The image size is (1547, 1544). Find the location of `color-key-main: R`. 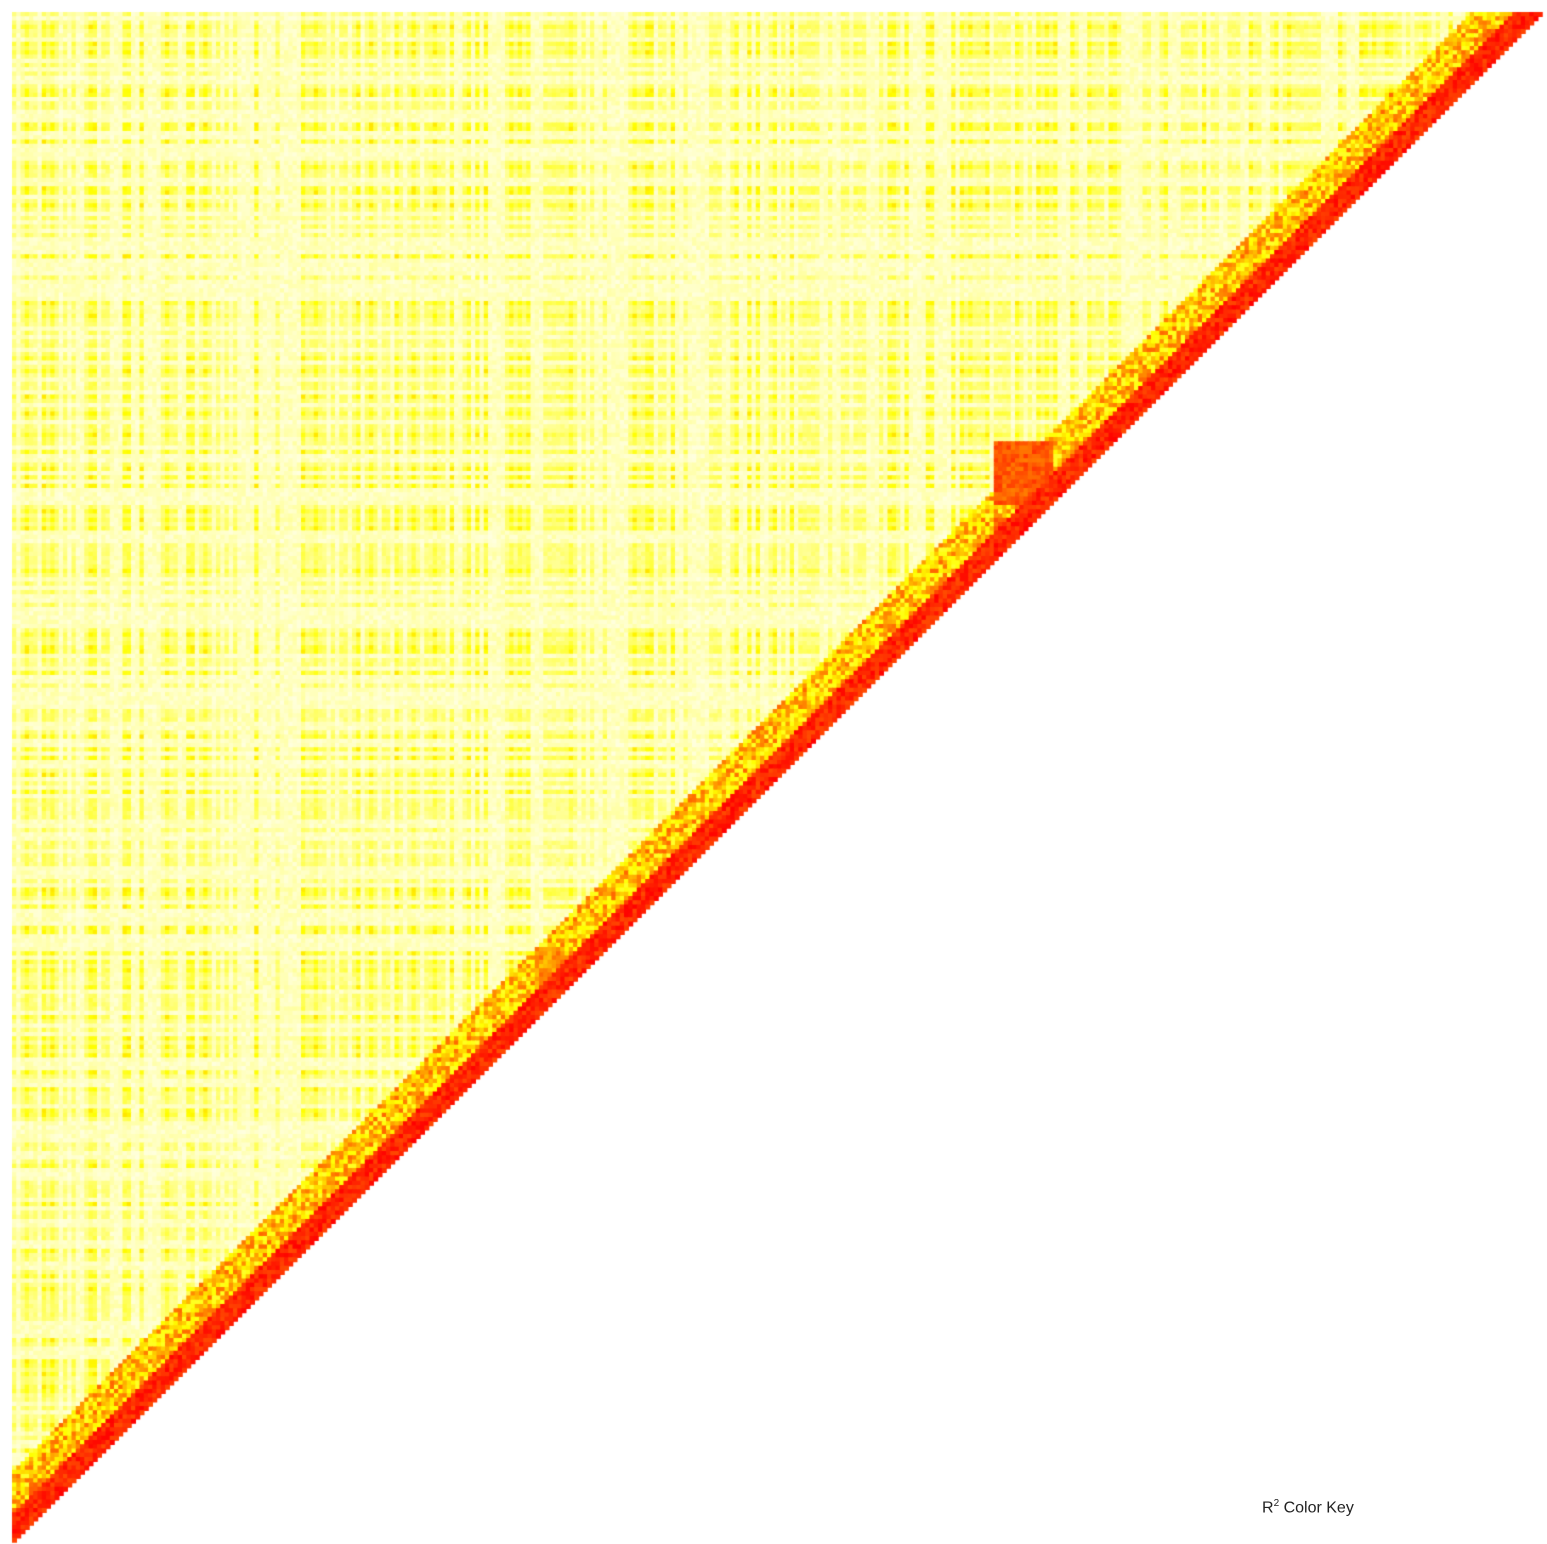

color-key-main: R is located at coordinates (1268, 1508).